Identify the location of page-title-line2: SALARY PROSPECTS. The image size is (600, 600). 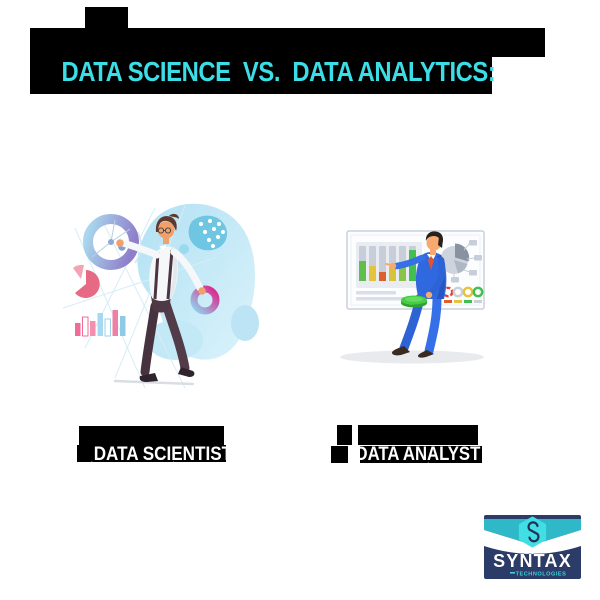
(246, 109).